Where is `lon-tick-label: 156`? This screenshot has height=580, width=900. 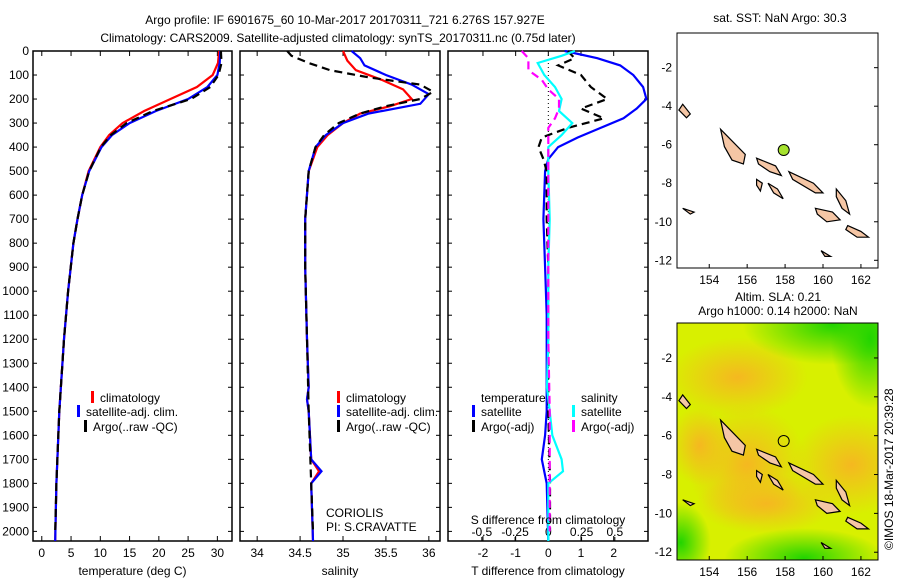 lon-tick-label: 156 is located at coordinates (747, 572).